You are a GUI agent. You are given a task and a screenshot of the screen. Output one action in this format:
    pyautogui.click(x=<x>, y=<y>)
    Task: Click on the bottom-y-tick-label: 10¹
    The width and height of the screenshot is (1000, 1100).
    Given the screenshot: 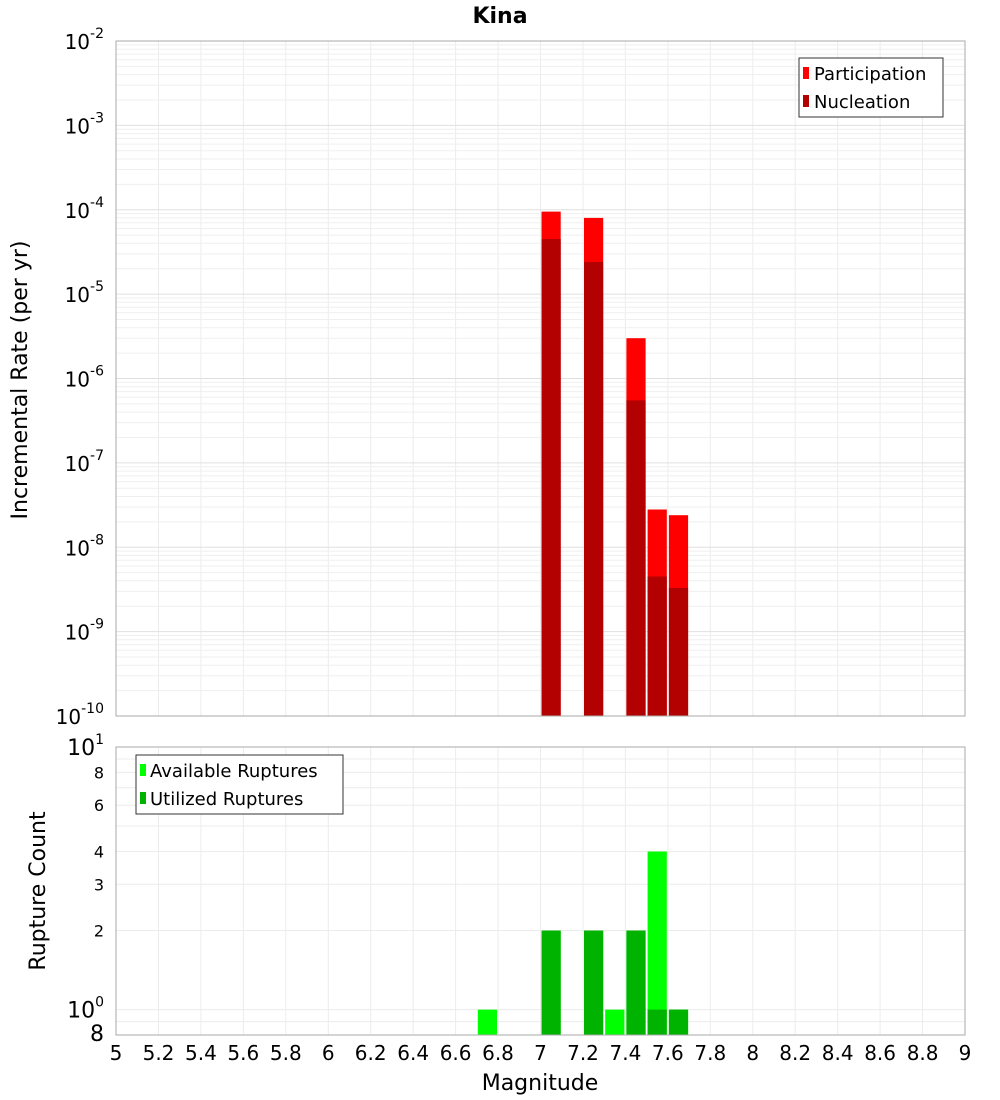 What is the action you would take?
    pyautogui.click(x=85, y=746)
    